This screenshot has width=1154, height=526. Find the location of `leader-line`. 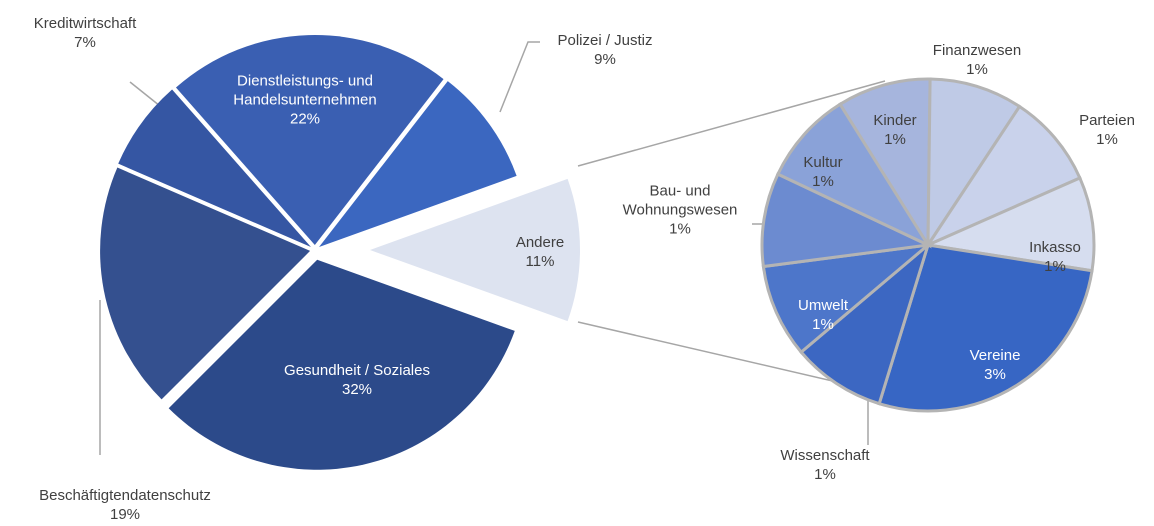

leader-line is located at coordinates (519, 77).